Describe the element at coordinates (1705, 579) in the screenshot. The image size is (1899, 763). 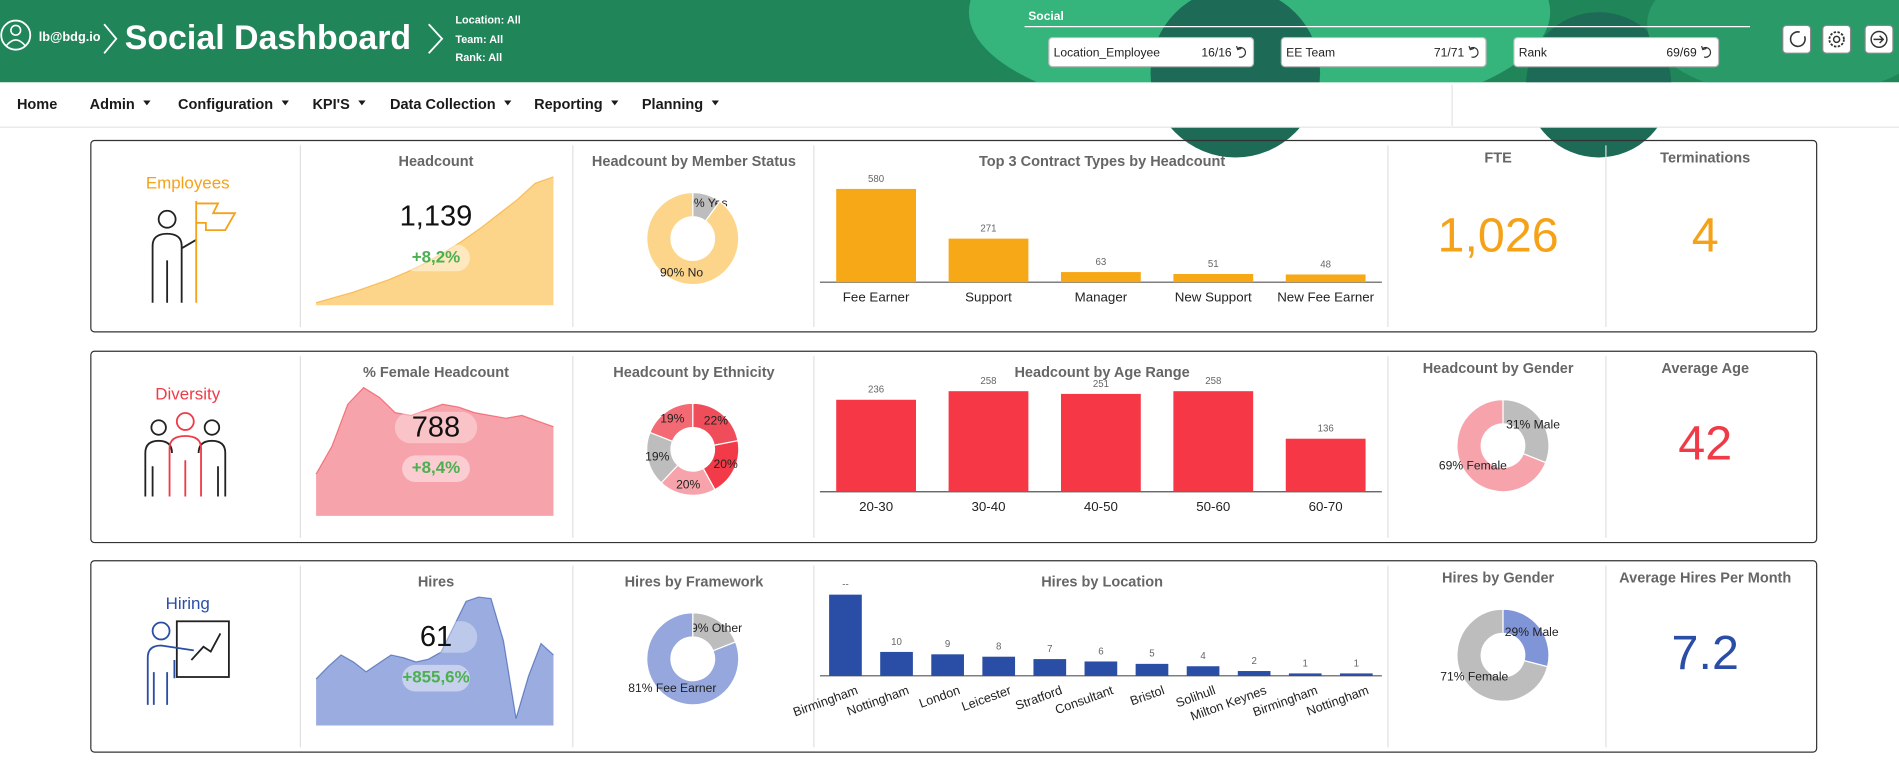
I see `panel-title: Average Hires Per Month` at that location.